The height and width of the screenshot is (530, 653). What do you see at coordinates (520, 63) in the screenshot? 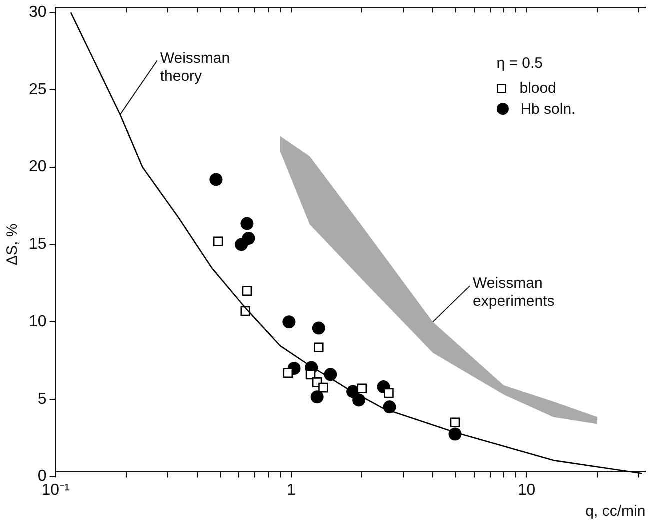
I see `legend-title: η = 0.5` at bounding box center [520, 63].